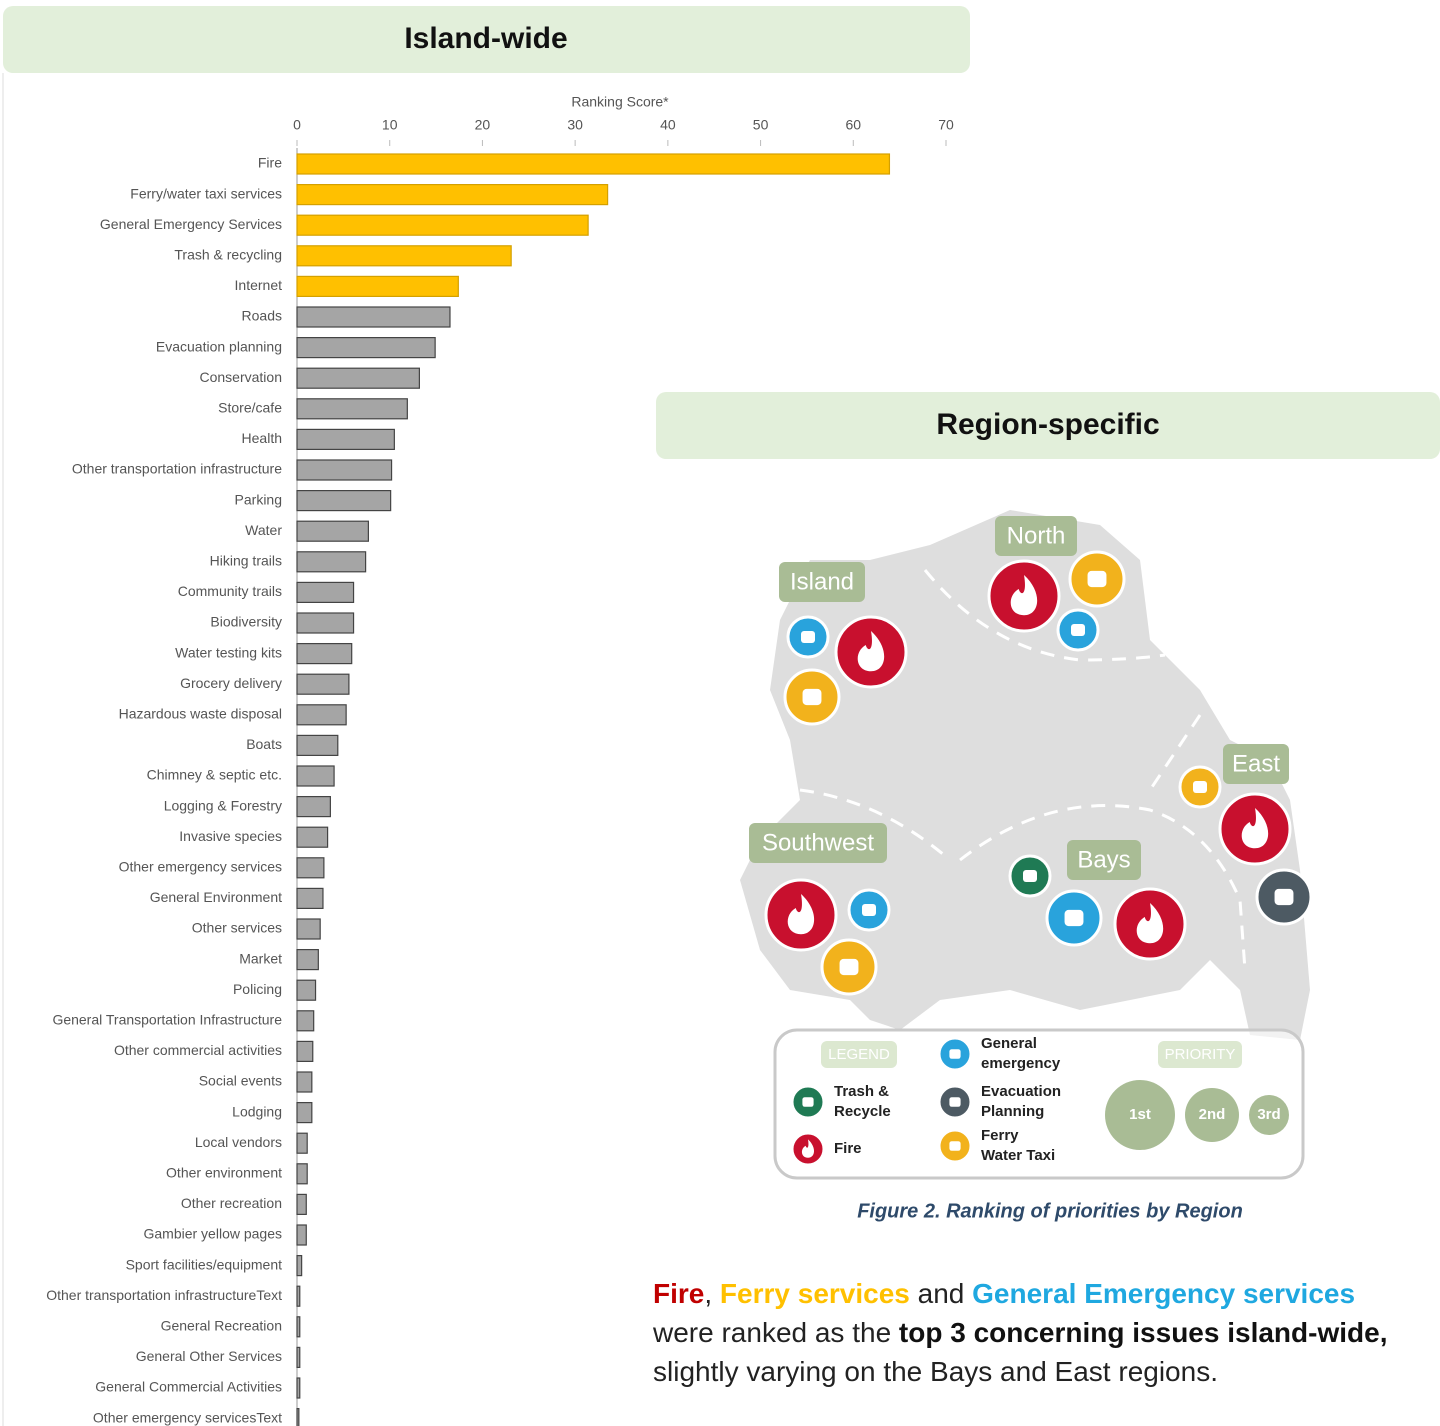 This screenshot has width=1440, height=1426. What do you see at coordinates (200, 867) in the screenshot?
I see `y-tick-label: Other emergency services` at bounding box center [200, 867].